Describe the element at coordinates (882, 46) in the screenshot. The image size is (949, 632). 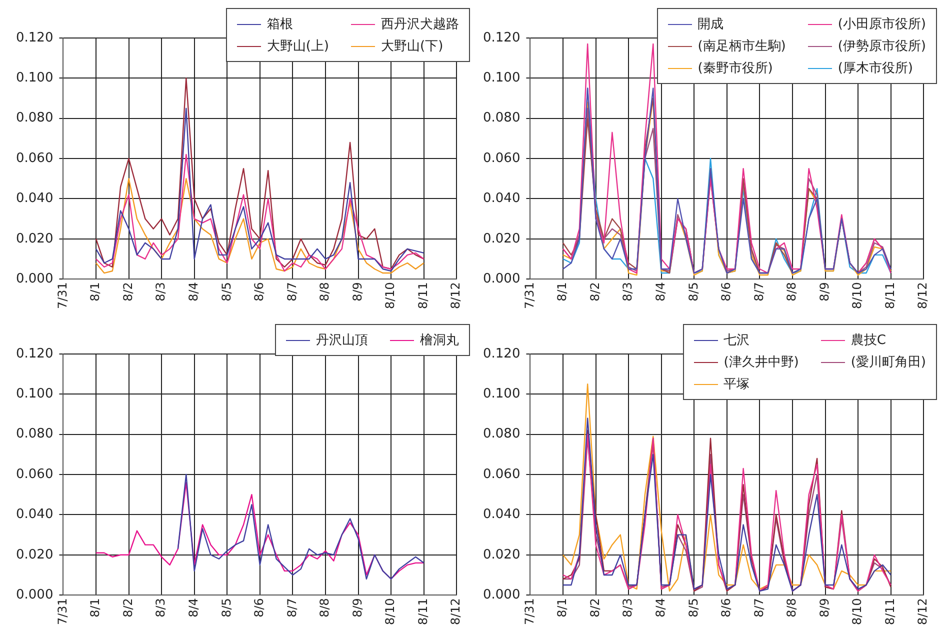
I see `legend-label: (伊勢原市役所)` at that location.